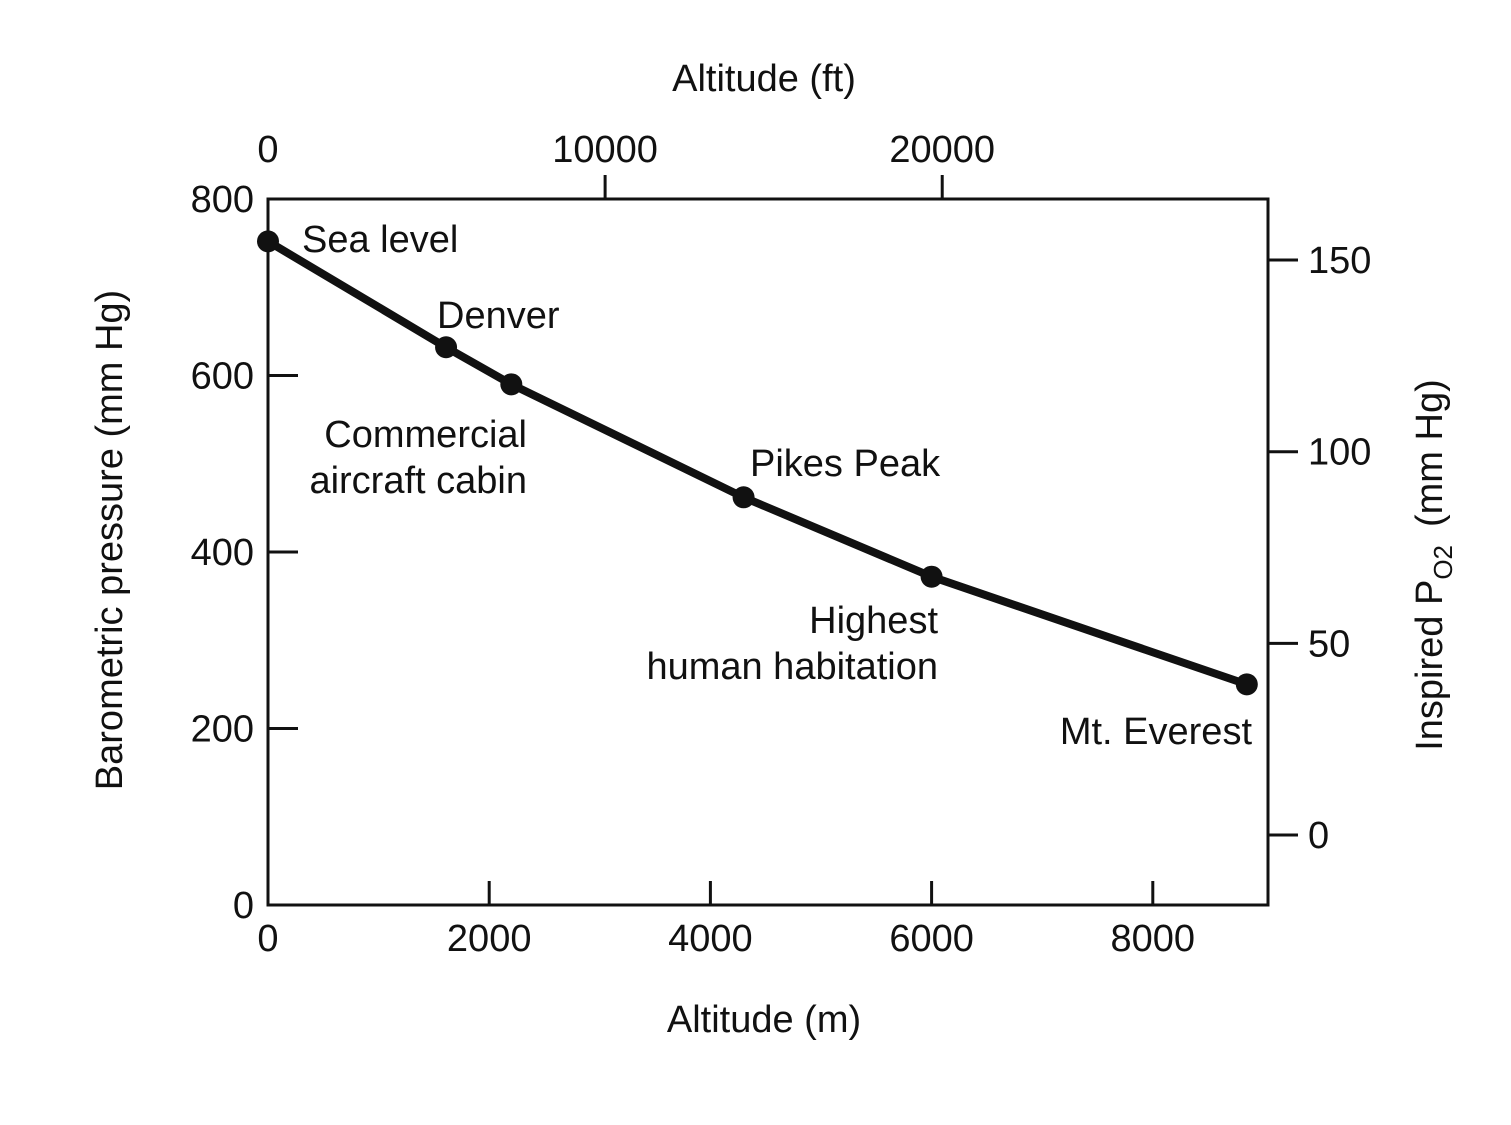  Describe the element at coordinates (1430, 665) in the screenshot. I see `right-axis-title-main: Inspired P` at that location.